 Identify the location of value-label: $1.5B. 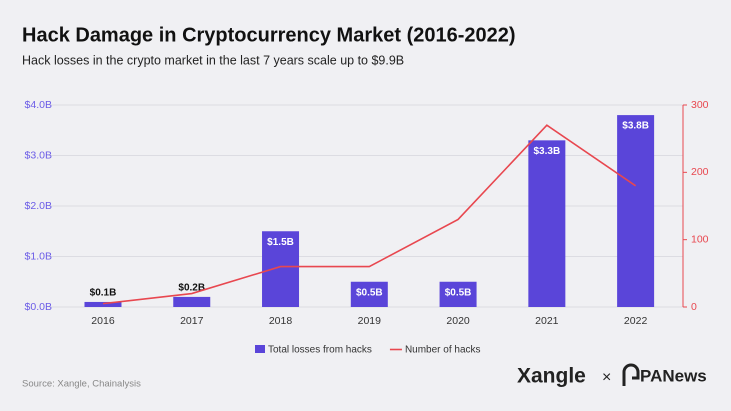
(280, 242).